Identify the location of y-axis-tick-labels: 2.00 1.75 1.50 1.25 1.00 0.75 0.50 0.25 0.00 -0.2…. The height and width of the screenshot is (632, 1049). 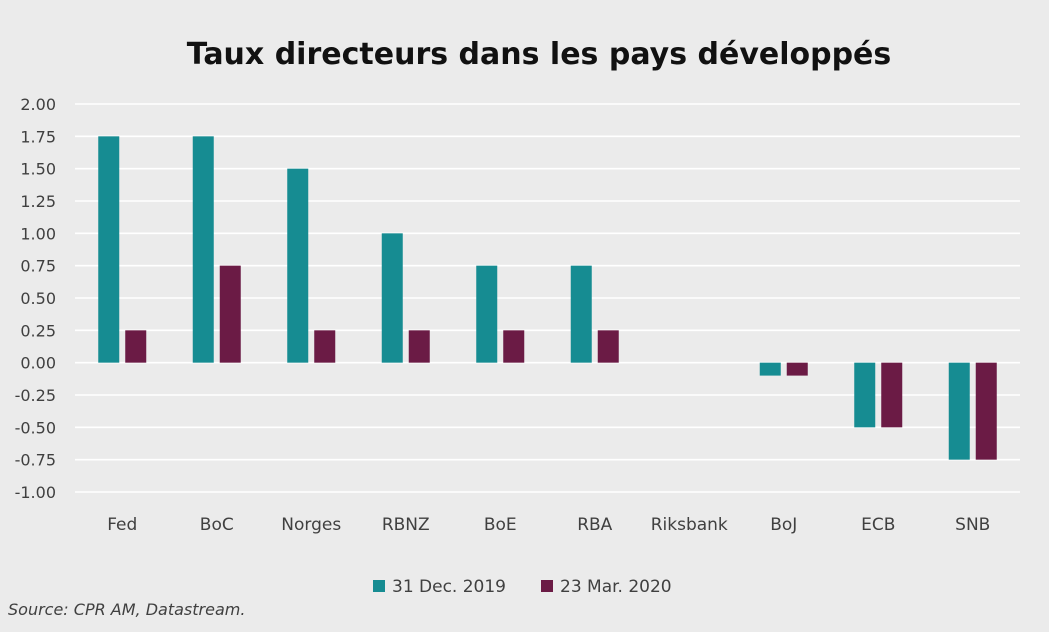
(35, 298).